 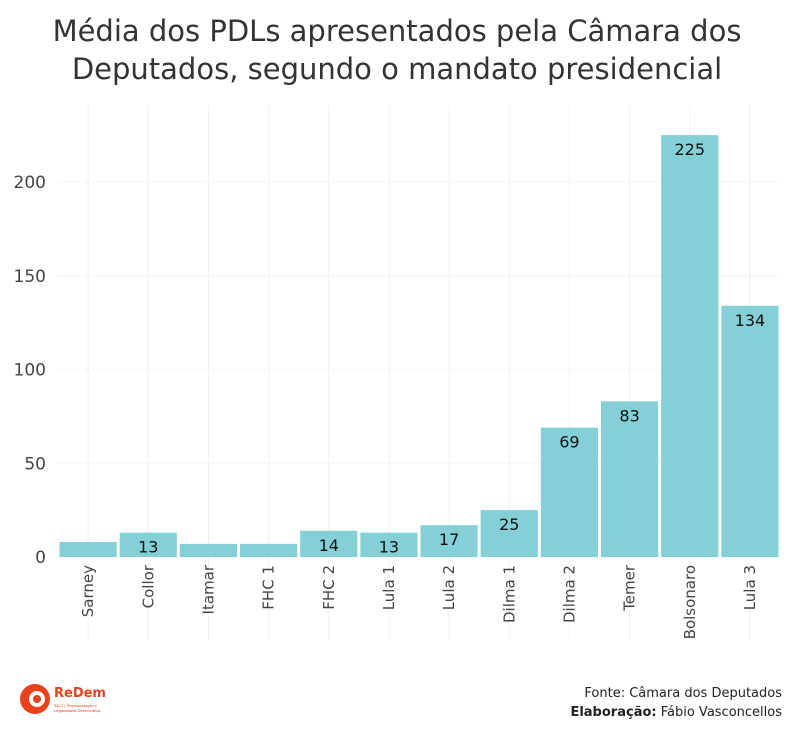 What do you see at coordinates (35, 464) in the screenshot?
I see `y-tick-label: 50` at bounding box center [35, 464].